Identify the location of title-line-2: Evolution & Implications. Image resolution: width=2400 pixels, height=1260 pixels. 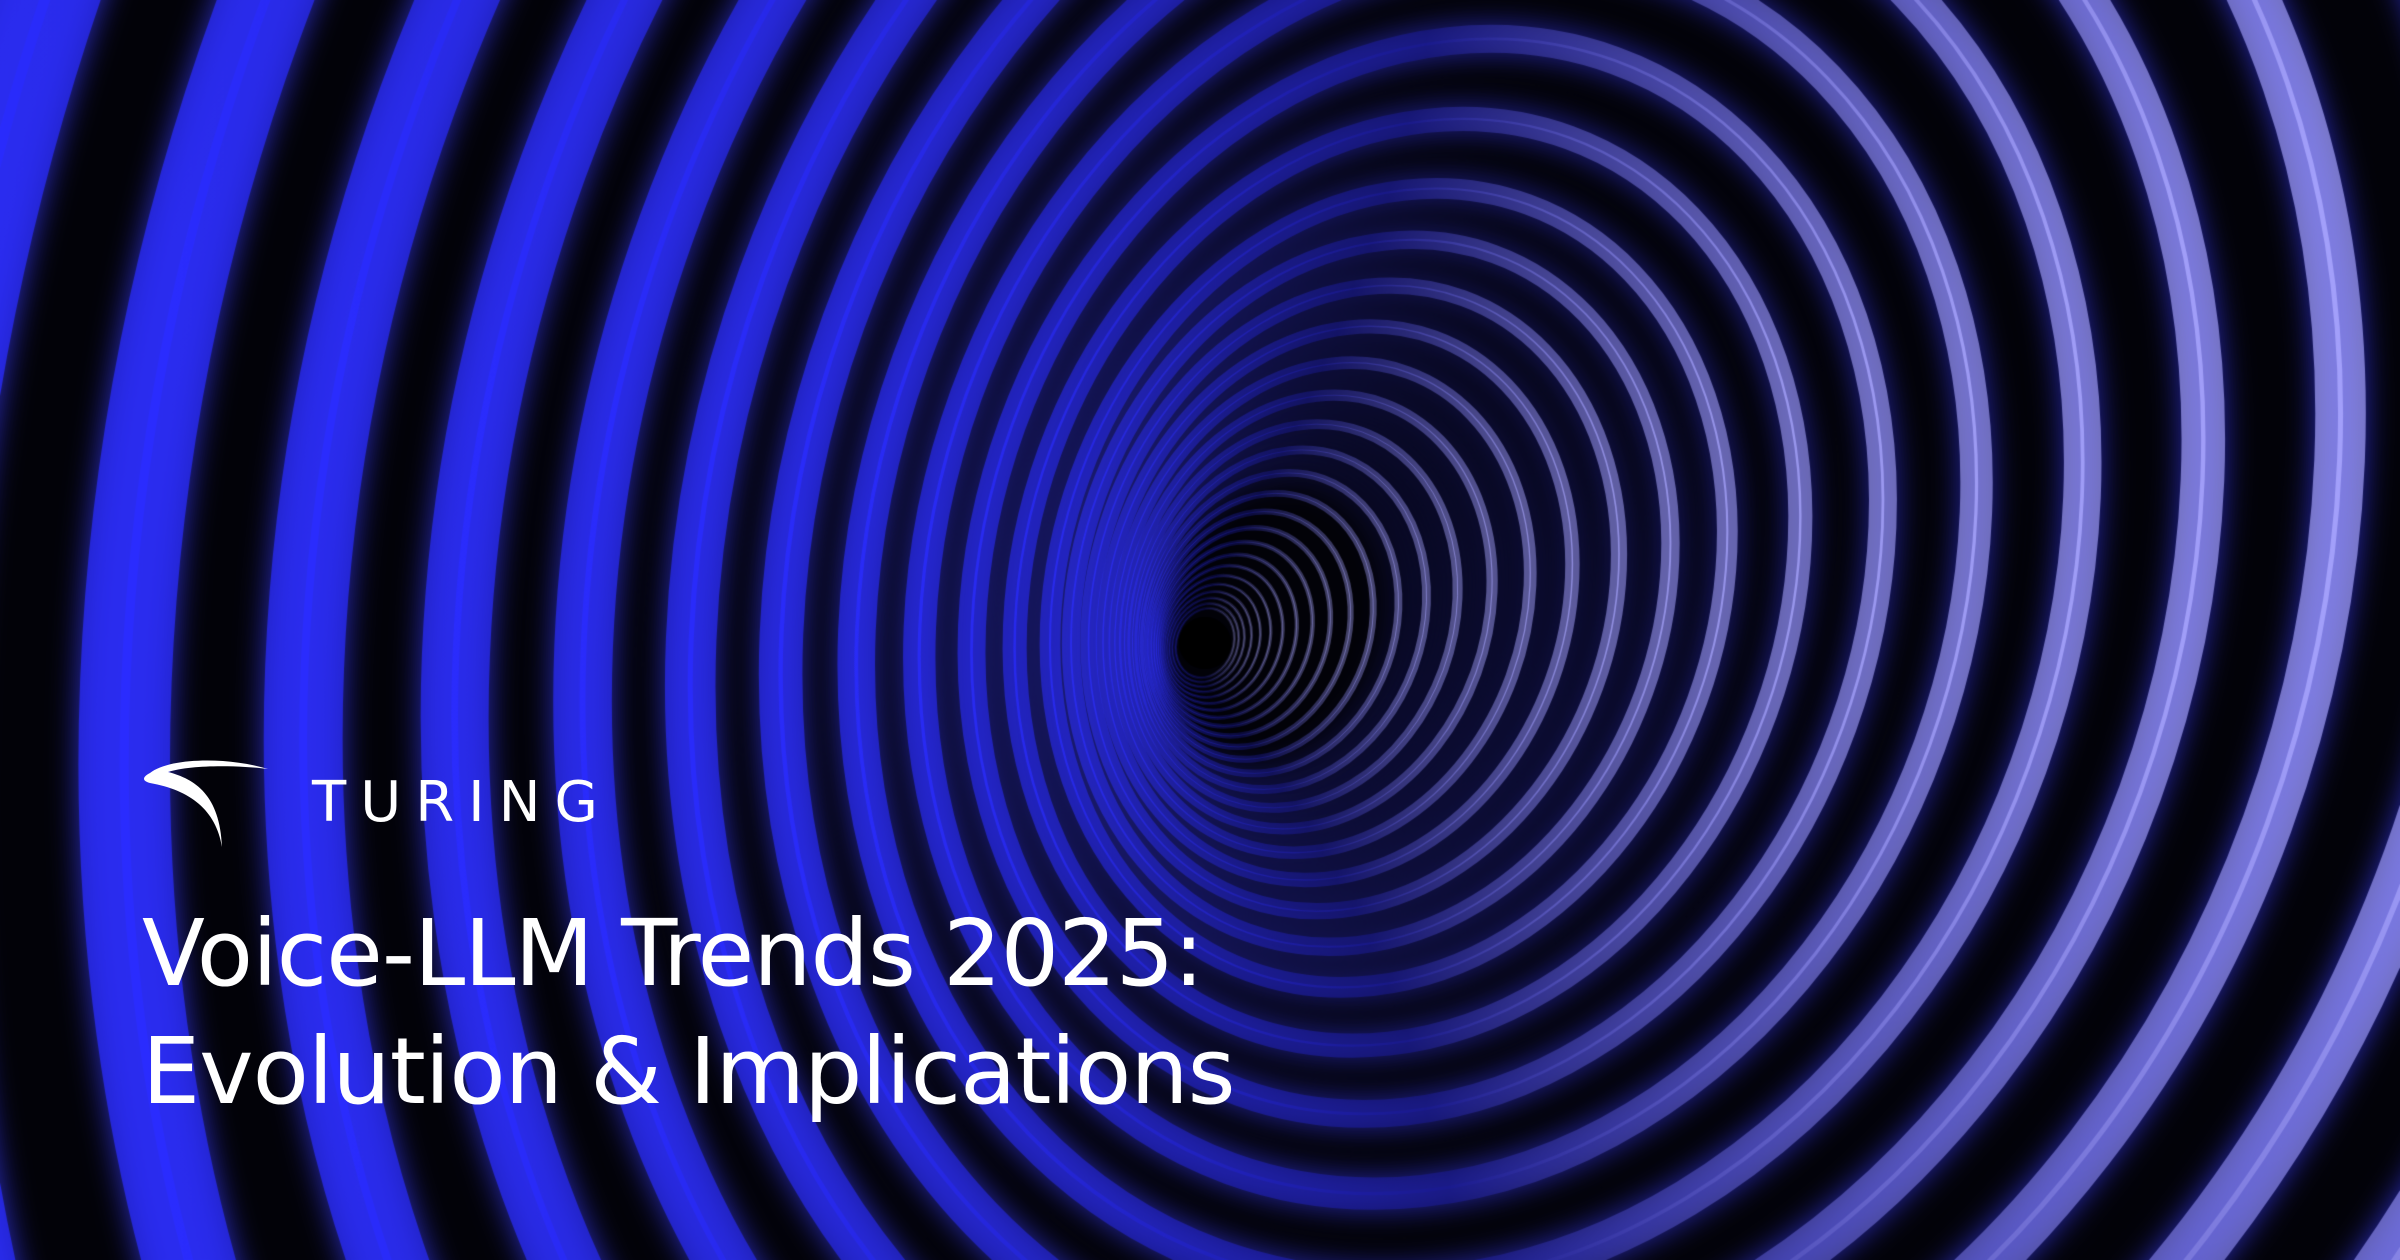
(689, 1071).